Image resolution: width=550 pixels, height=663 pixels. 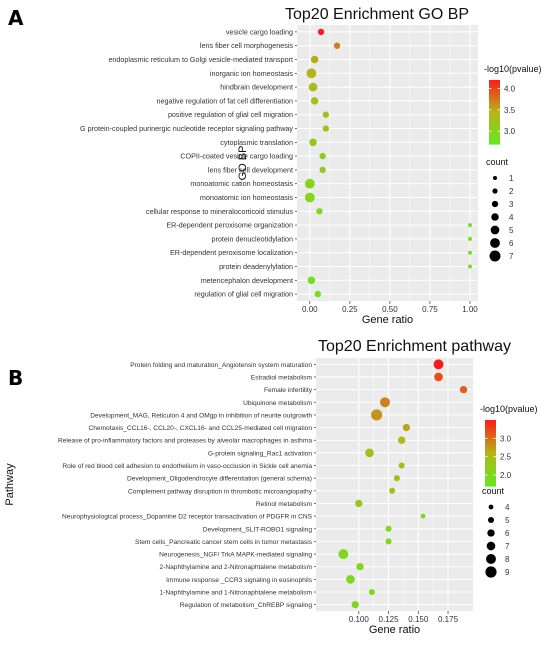 I want to click on colorbar-tick-label: 3.5, so click(x=510, y=110).